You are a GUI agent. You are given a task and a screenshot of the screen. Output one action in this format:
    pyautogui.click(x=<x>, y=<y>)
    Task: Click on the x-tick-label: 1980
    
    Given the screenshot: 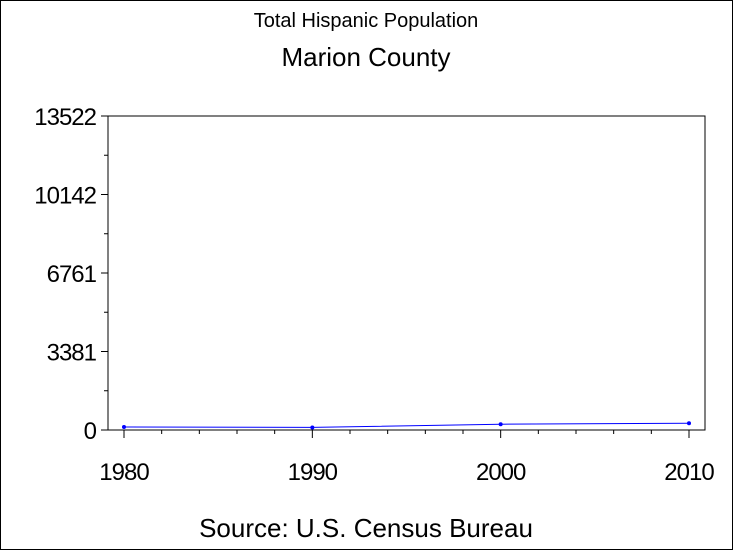 What is the action you would take?
    pyautogui.click(x=124, y=472)
    